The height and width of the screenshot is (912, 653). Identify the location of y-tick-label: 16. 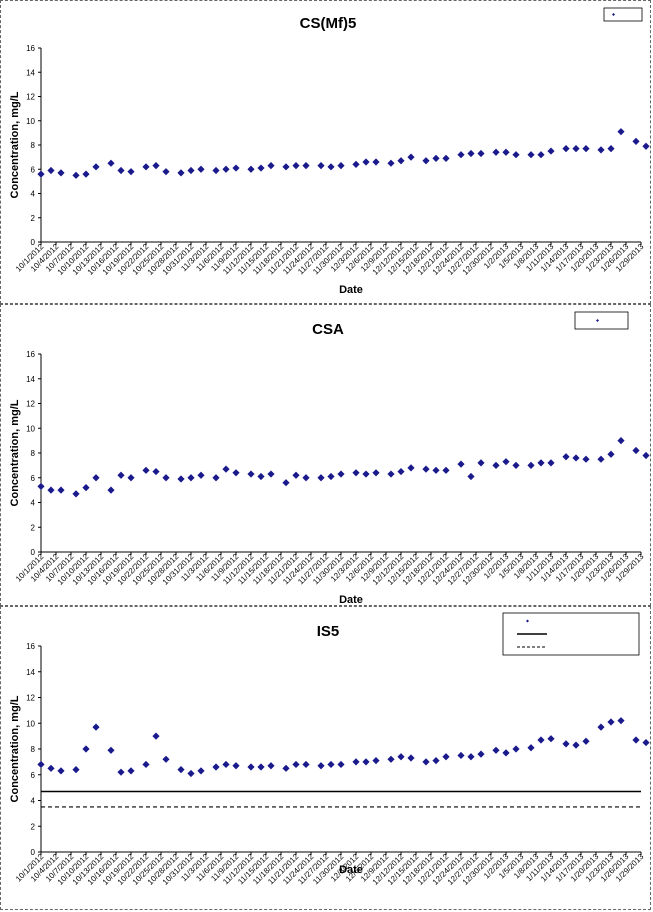
(30, 48).